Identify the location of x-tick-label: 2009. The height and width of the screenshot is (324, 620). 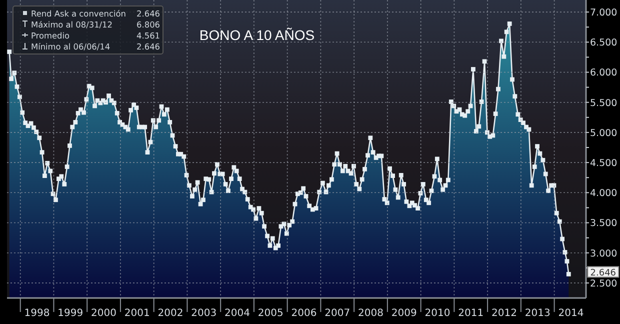
(404, 313).